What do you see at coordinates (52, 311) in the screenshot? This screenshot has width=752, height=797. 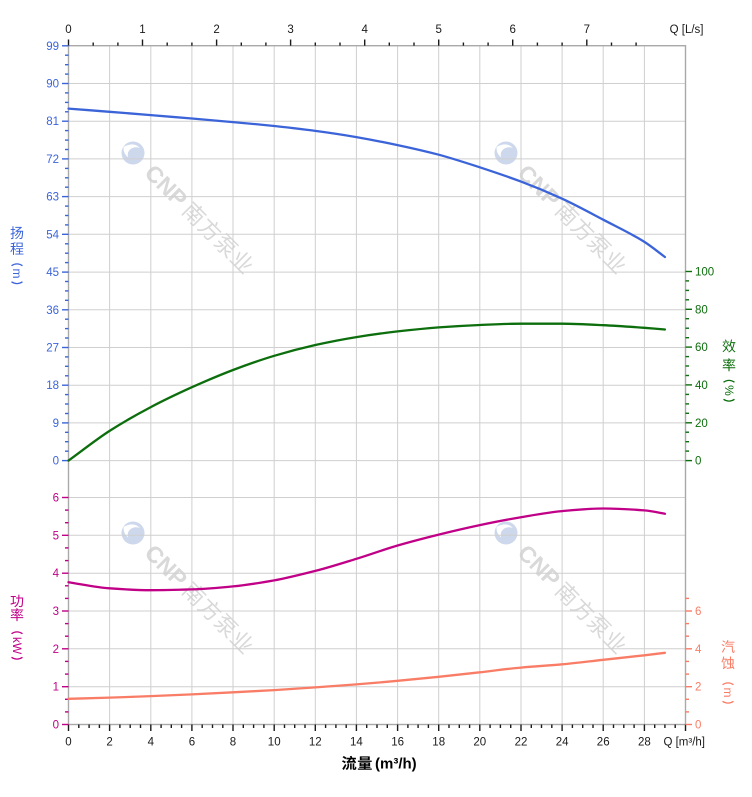 I see `svg-text: 36` at bounding box center [52, 311].